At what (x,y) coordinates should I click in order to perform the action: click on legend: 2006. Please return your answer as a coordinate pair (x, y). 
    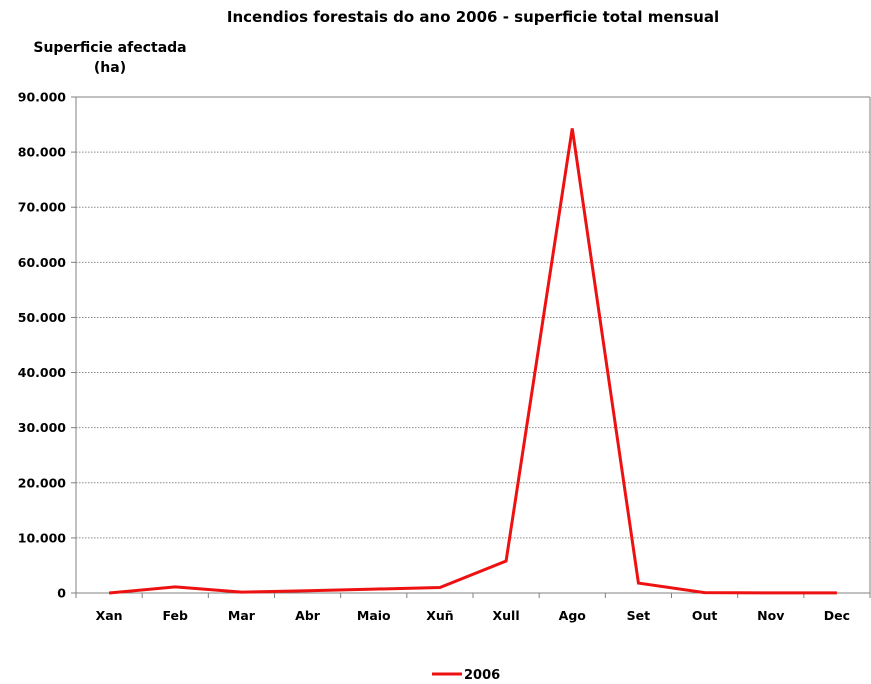
    Looking at the image, I should click on (466, 675).